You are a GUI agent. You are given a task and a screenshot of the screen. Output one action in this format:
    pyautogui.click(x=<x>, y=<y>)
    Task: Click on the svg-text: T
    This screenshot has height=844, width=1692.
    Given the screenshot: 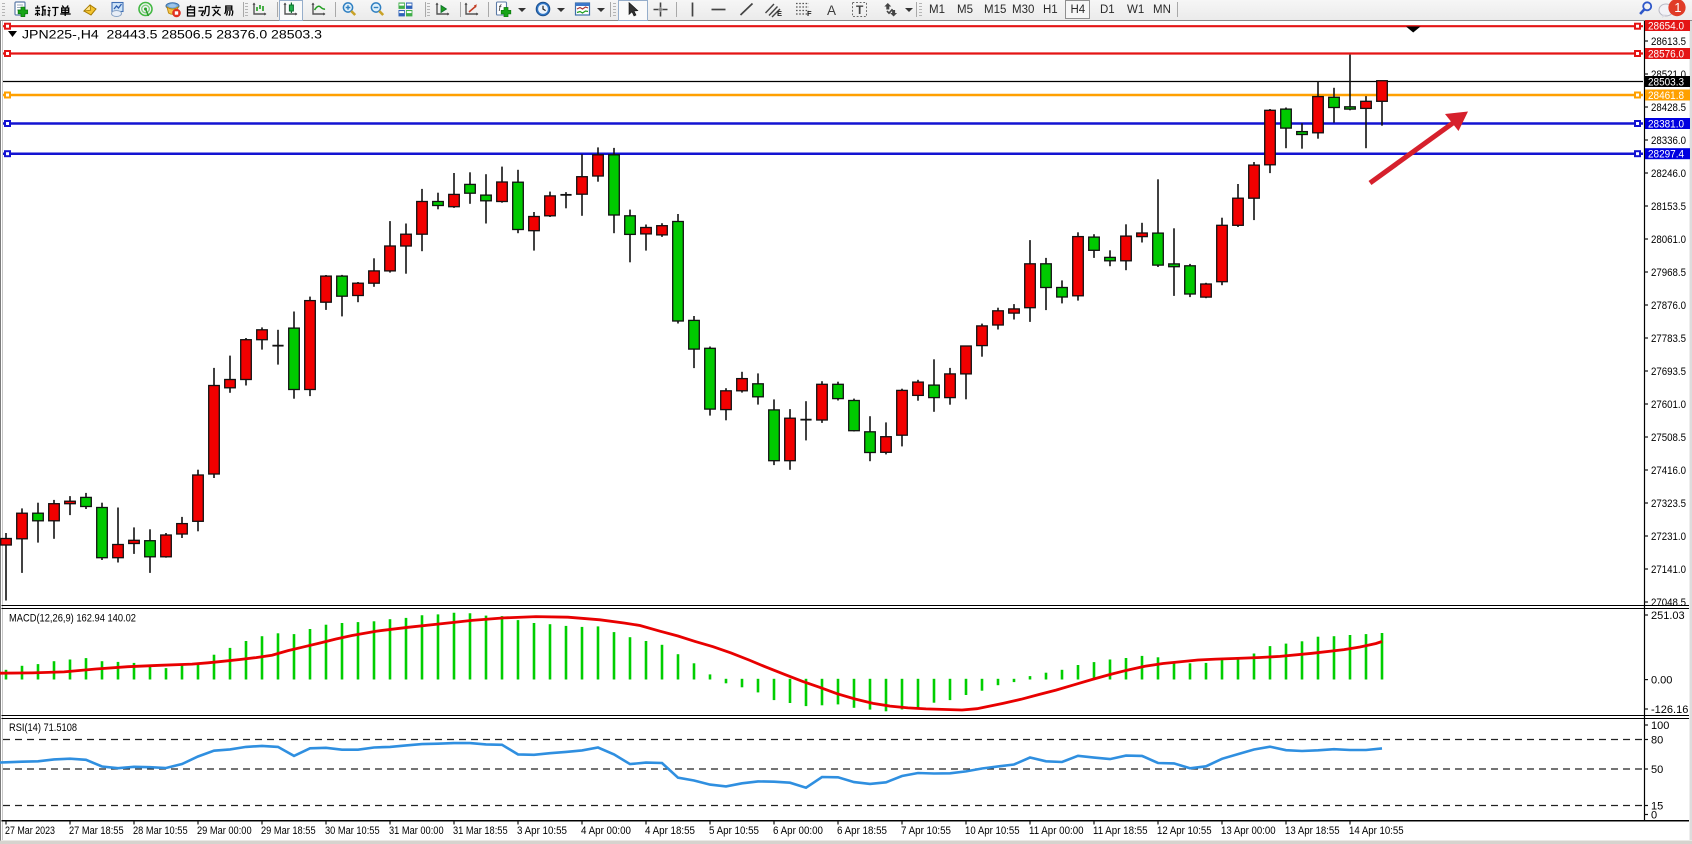 What is the action you would take?
    pyautogui.click(x=860, y=10)
    